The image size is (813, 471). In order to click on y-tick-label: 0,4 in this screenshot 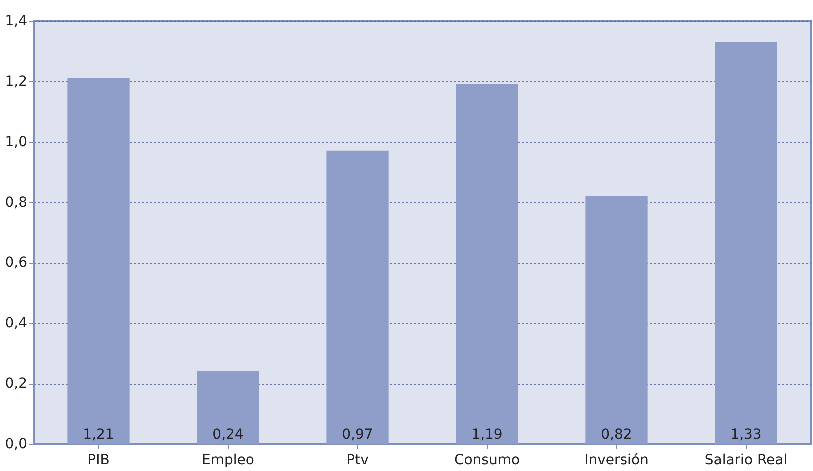, I will do `click(16, 324)`.